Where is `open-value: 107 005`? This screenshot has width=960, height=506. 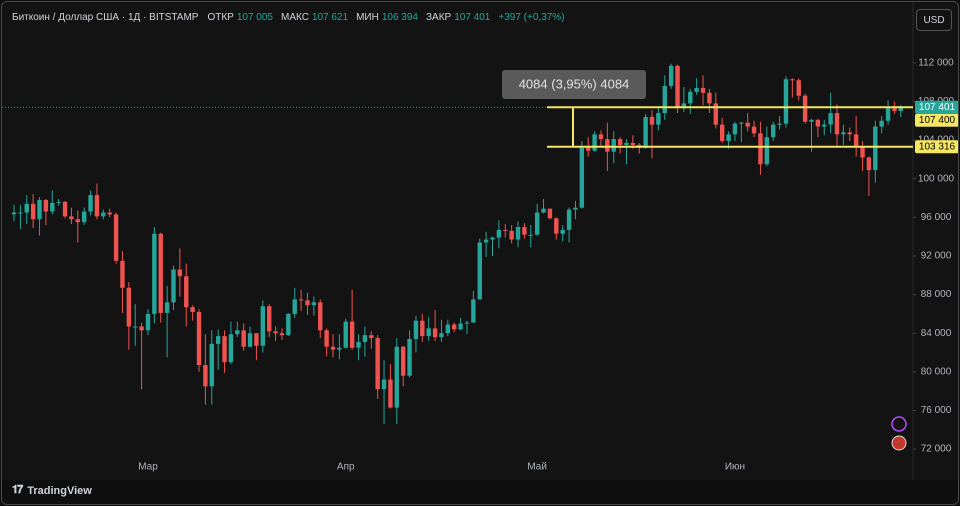
open-value: 107 005 is located at coordinates (254, 17).